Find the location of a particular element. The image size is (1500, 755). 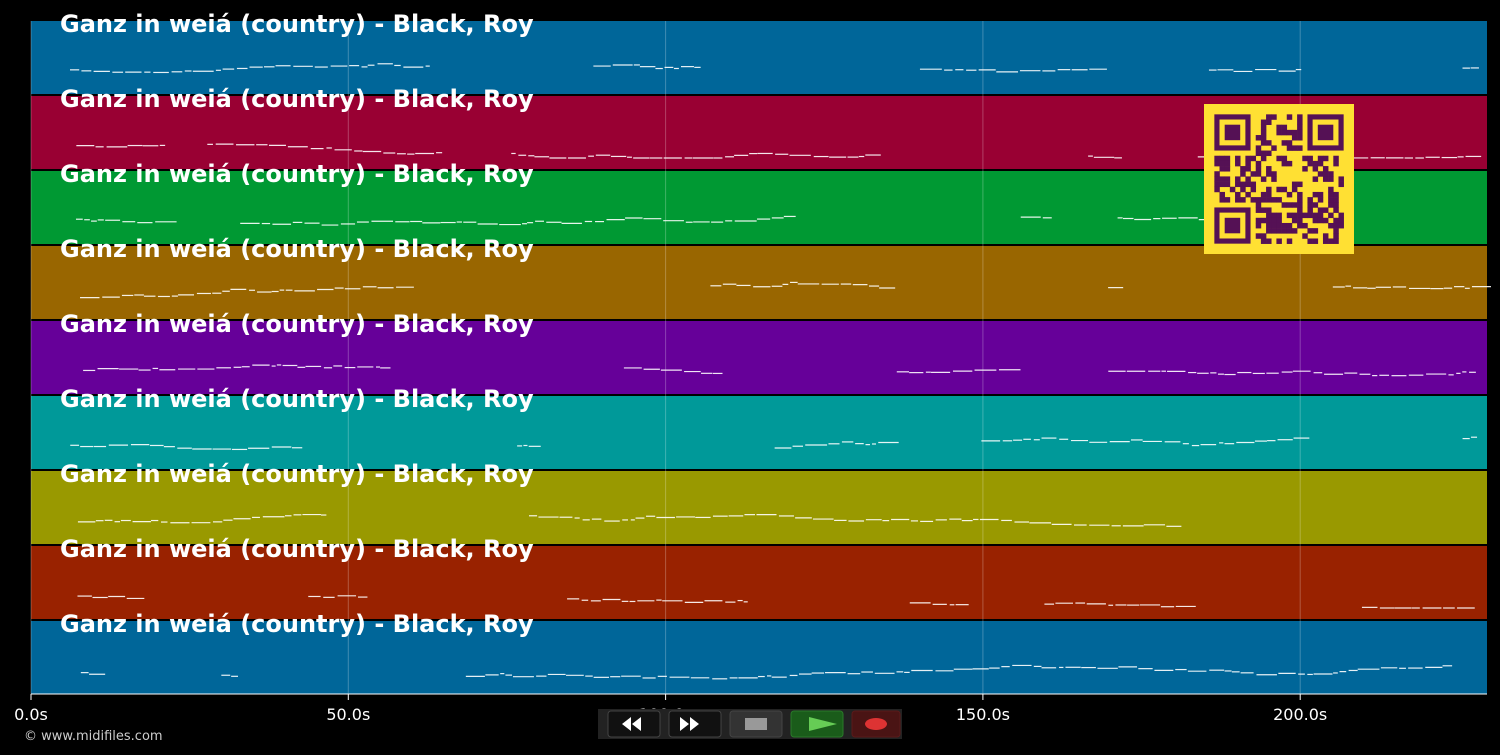

copyright: © www.midifiles.com is located at coordinates (93, 736).